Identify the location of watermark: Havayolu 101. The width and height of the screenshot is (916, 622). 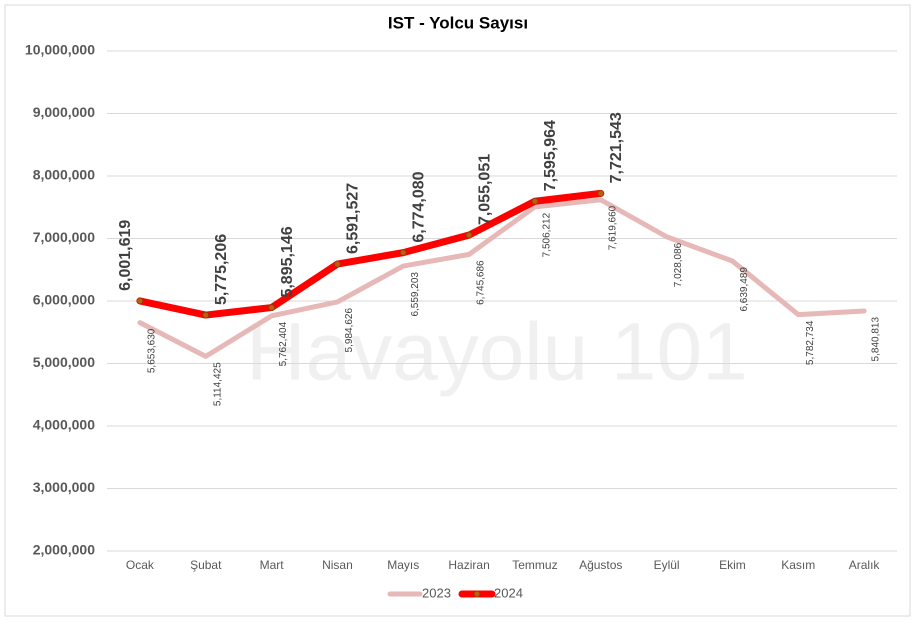
(496, 352).